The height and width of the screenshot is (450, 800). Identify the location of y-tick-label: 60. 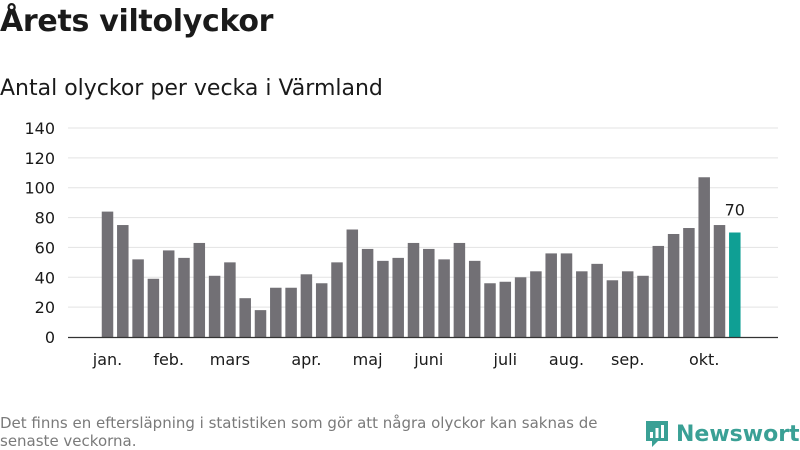
(45, 247).